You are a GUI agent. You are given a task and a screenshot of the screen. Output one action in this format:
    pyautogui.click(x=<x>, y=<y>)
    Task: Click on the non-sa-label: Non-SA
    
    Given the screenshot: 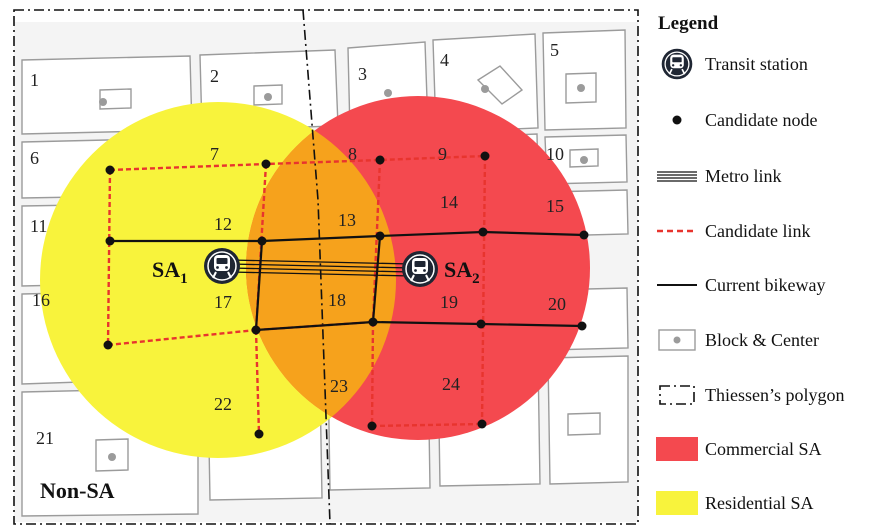 What is the action you would take?
    pyautogui.click(x=77, y=490)
    